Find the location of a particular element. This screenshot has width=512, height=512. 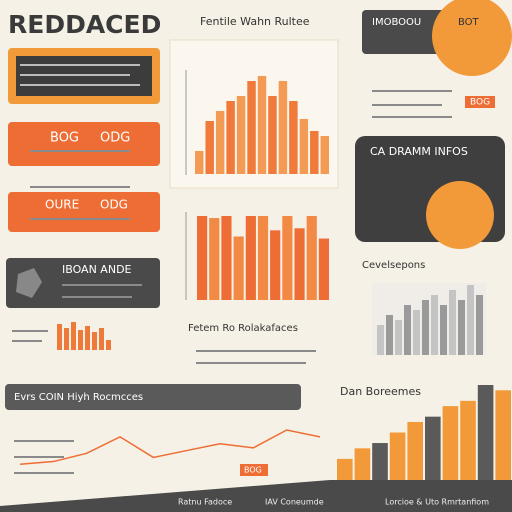

panel-text: OURE is located at coordinates (62, 205).